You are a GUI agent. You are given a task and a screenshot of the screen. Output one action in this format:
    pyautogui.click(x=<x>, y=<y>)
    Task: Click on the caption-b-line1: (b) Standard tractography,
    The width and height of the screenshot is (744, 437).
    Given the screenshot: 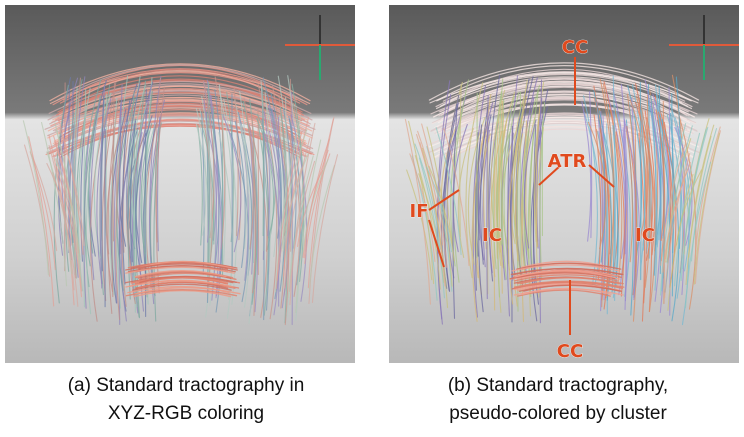 What is the action you would take?
    pyautogui.click(x=558, y=385)
    